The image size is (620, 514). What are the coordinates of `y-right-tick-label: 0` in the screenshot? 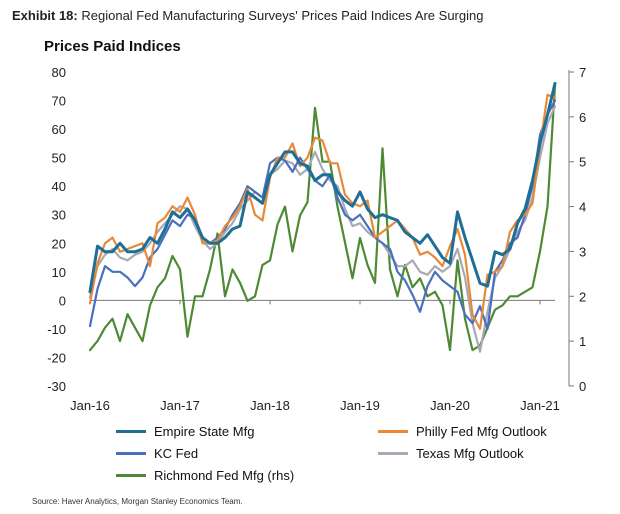 It's located at (582, 386).